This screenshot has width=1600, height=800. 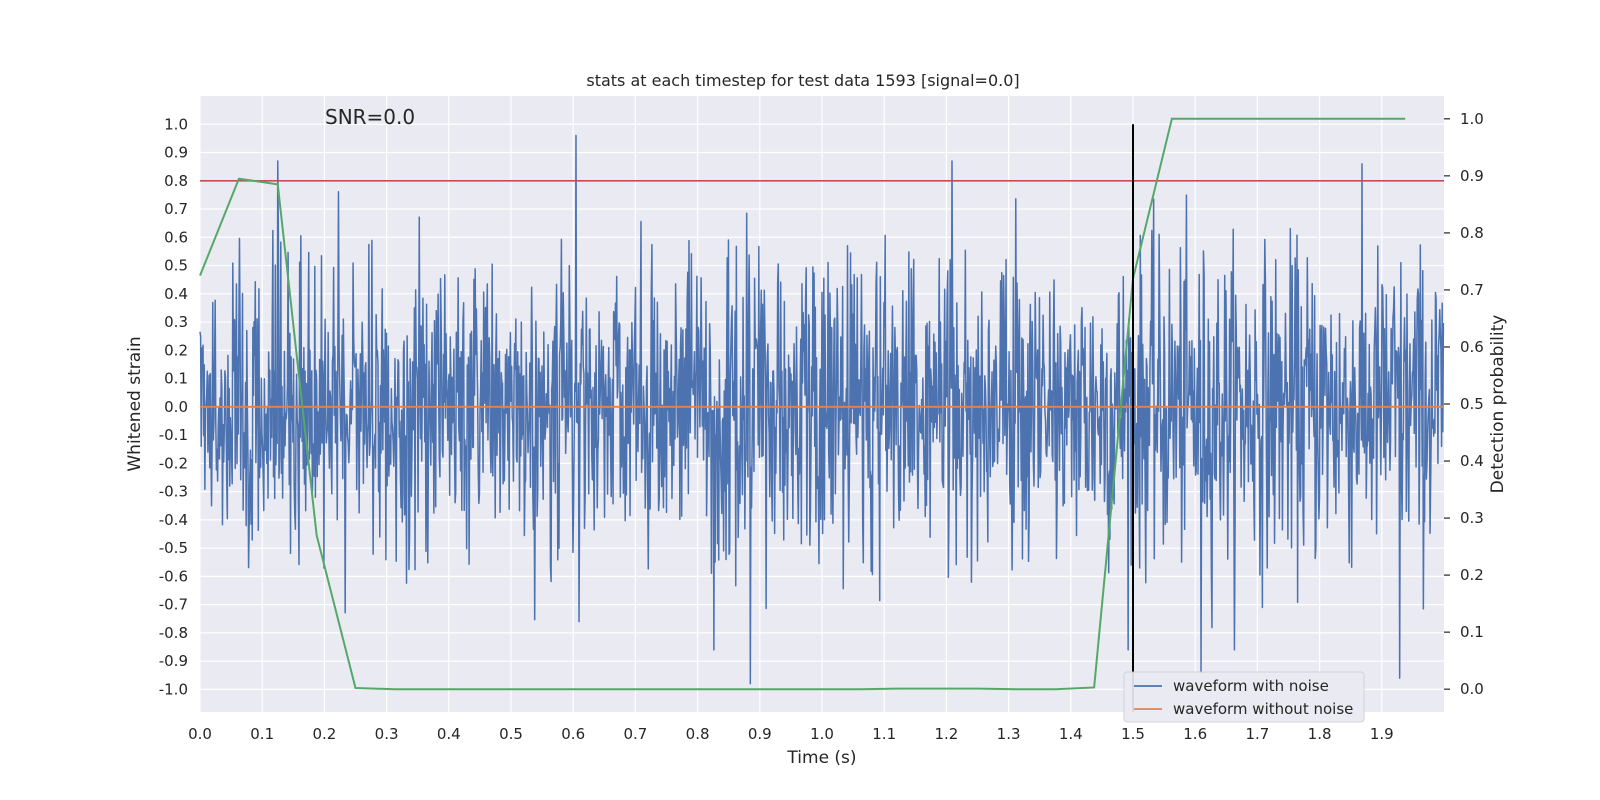 What do you see at coordinates (176, 153) in the screenshot?
I see `y-tick-label: 0.9` at bounding box center [176, 153].